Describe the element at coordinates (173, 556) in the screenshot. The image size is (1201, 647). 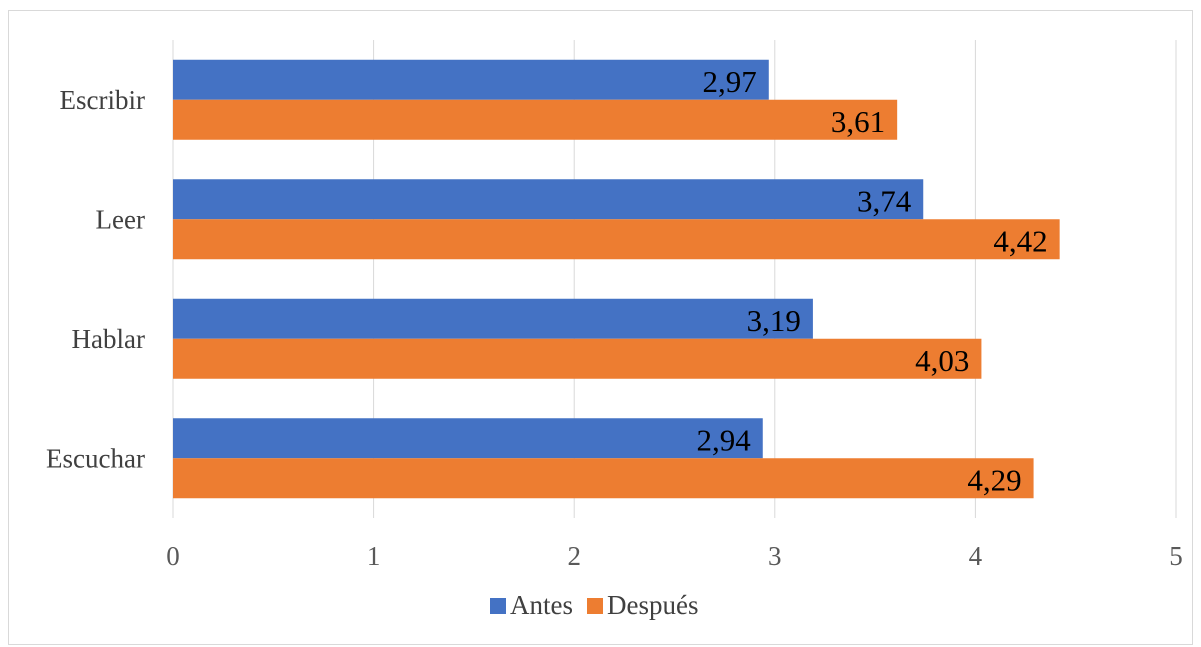
I see `x-tick-label: 0` at that location.